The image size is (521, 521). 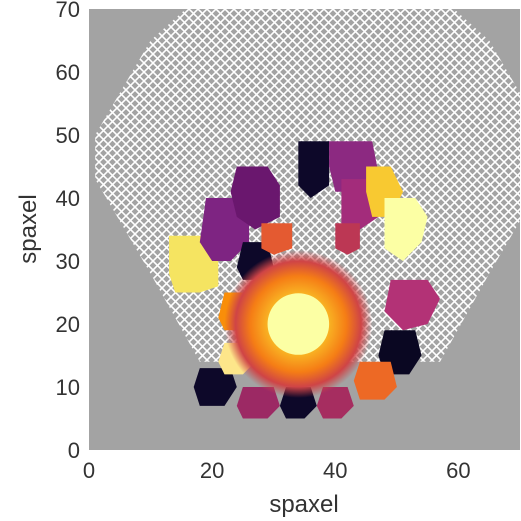 What do you see at coordinates (68, 72) in the screenshot?
I see `y-tick-label-6: 60` at bounding box center [68, 72].